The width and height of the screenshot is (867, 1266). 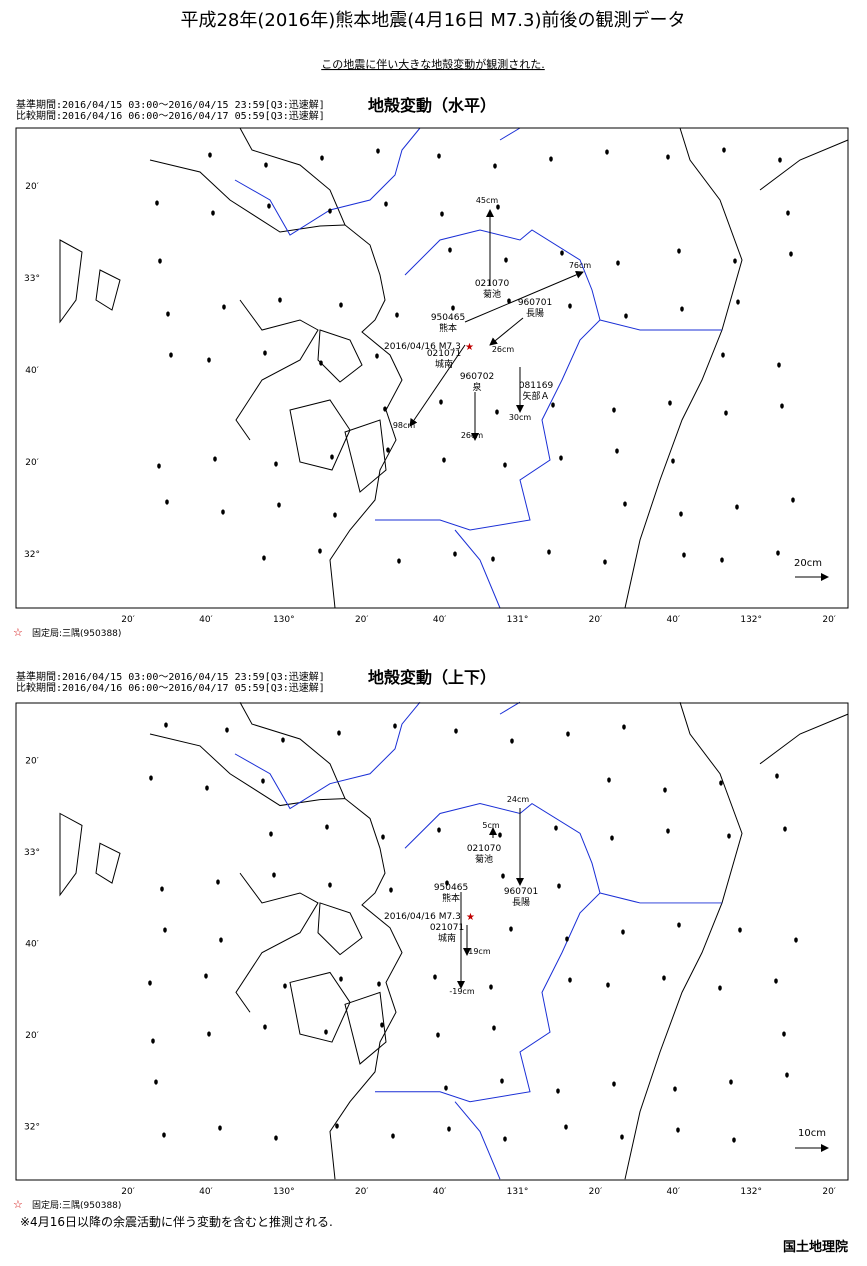 What do you see at coordinates (447, 938) in the screenshot?
I see `station-name: 城南` at bounding box center [447, 938].